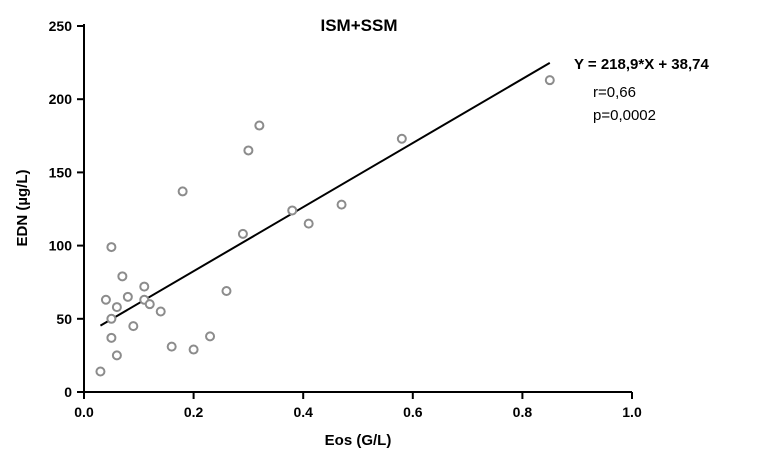 The image size is (761, 459). I want to click on y-tick-label: 0, so click(68, 392).